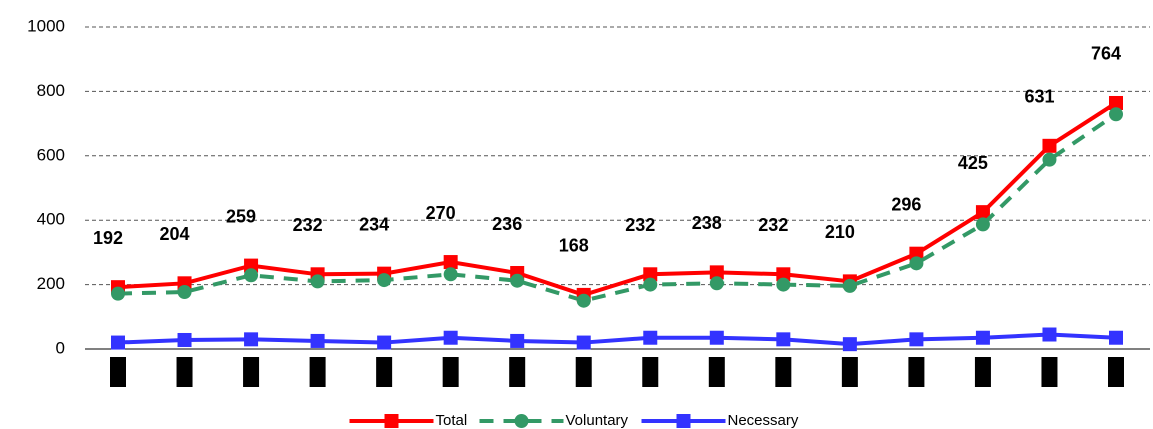  What do you see at coordinates (840, 232) in the screenshot?
I see `data-label: 210` at bounding box center [840, 232].